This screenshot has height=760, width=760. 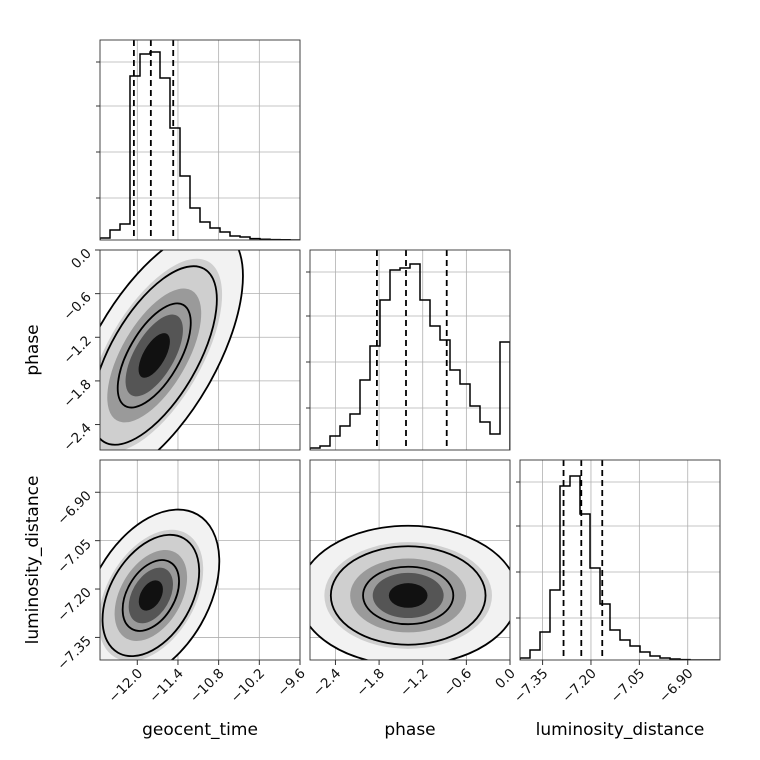 I want to click on x-tick-label-geocent_time: −11.4, so click(x=166, y=686).